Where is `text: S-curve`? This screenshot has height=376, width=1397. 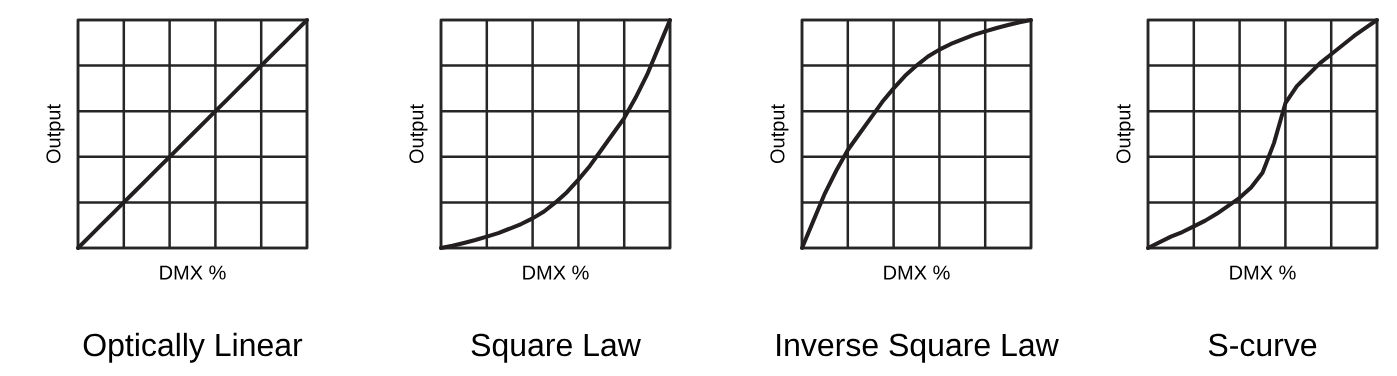 text: S-curve is located at coordinates (1262, 345).